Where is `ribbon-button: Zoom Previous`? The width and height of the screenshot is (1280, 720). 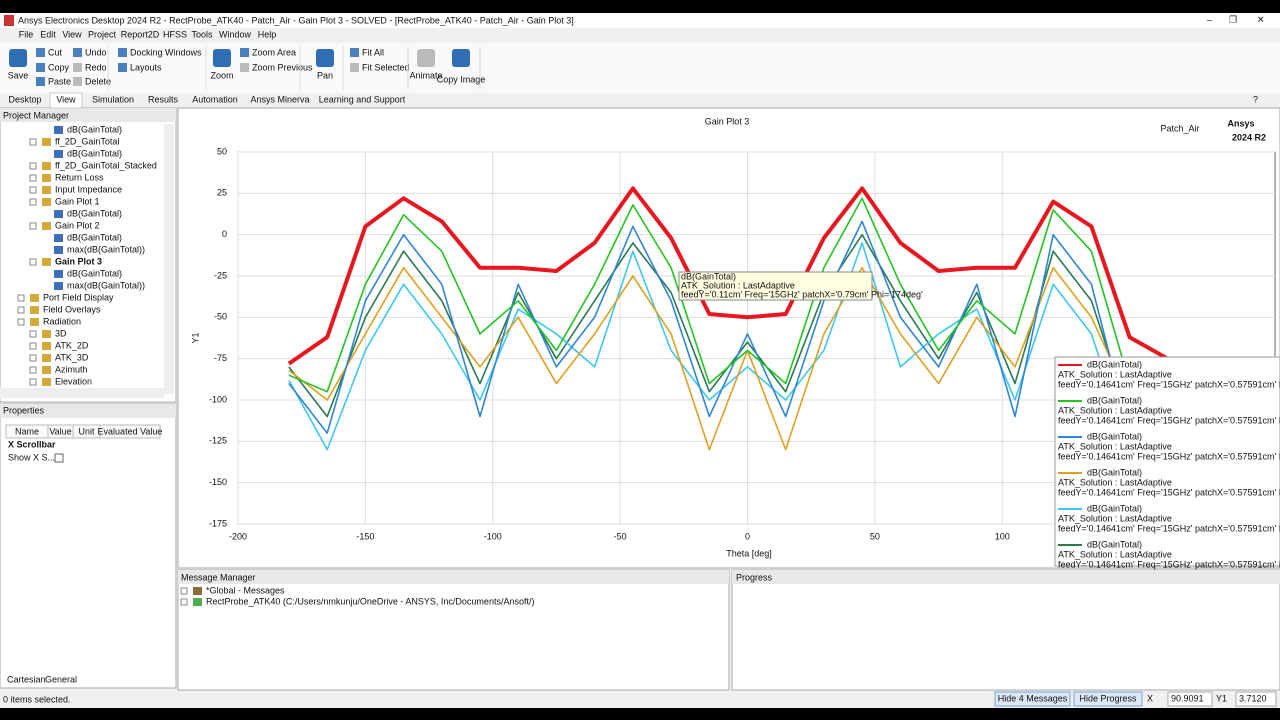 ribbon-button: Zoom Previous is located at coordinates (282, 67).